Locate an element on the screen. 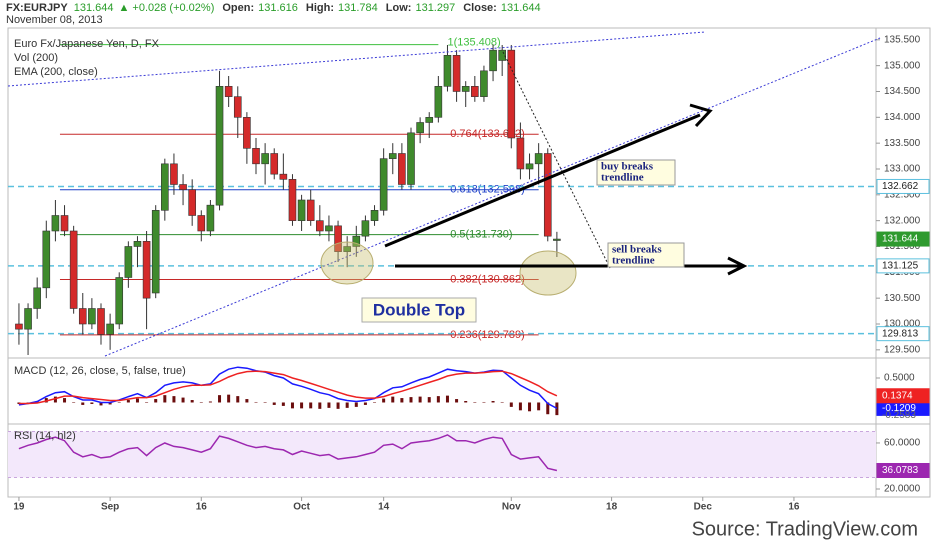  y-tick-label: 134.000 is located at coordinates (902, 117).